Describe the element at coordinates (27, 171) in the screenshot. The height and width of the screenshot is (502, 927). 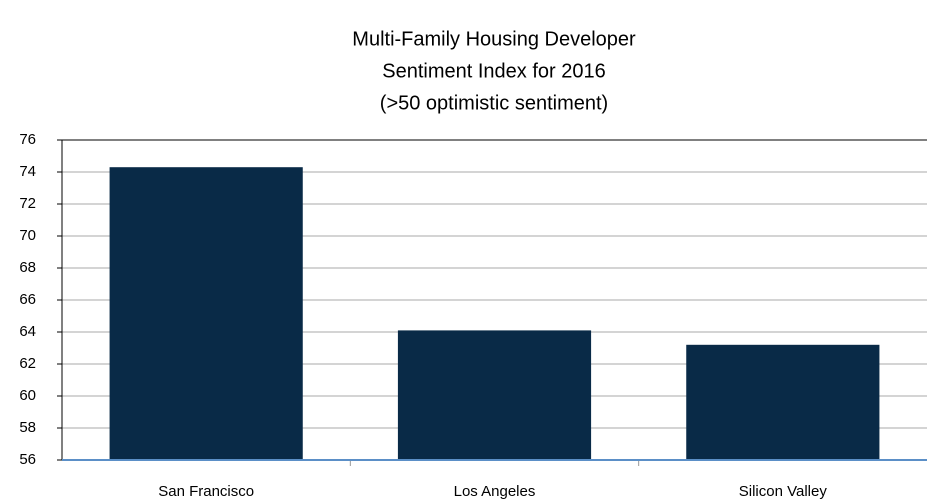
I see `y-tick-label: 74` at that location.